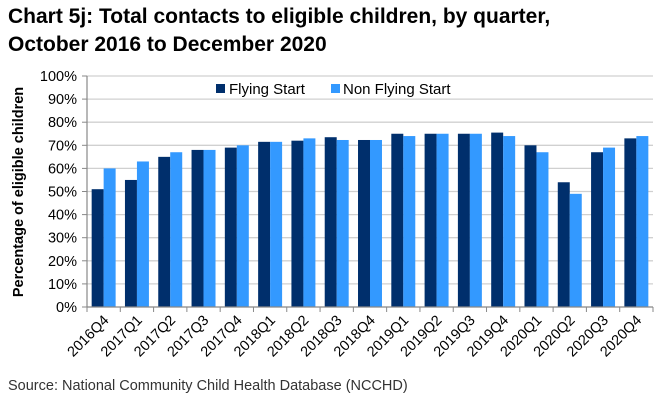 This screenshot has height=416, width=668. I want to click on bar-flying-start-2018q3, so click(330, 222).